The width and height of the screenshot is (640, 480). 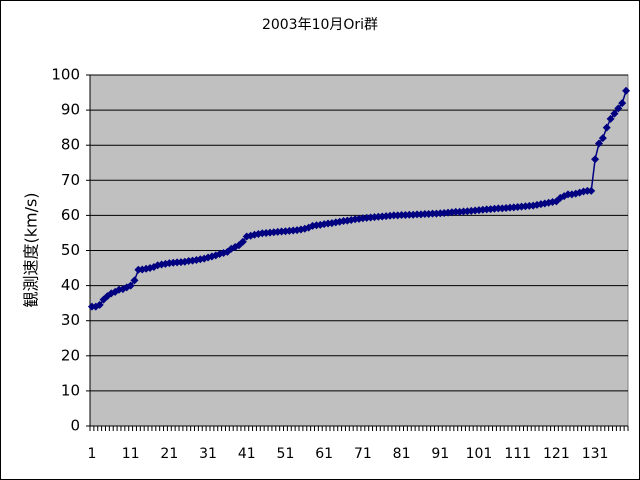 What do you see at coordinates (70, 320) in the screenshot?
I see `y-tick-label: 30` at bounding box center [70, 320].